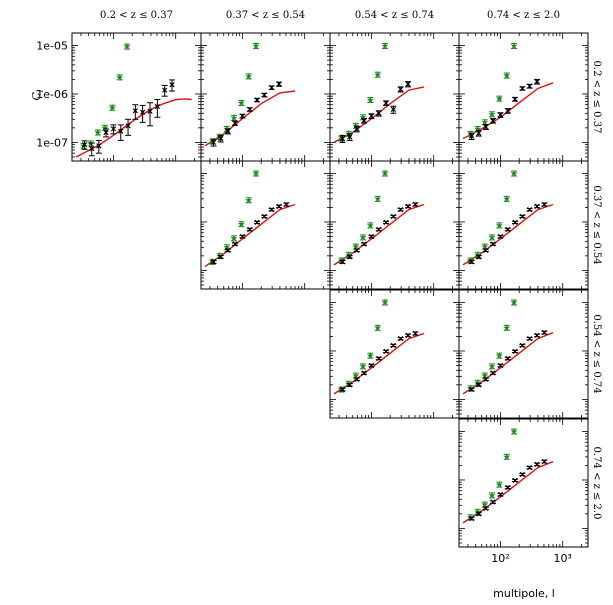  Describe the element at coordinates (596, 483) in the screenshot. I see `row-title: 0.74 < z ≤ 2.0` at that location.